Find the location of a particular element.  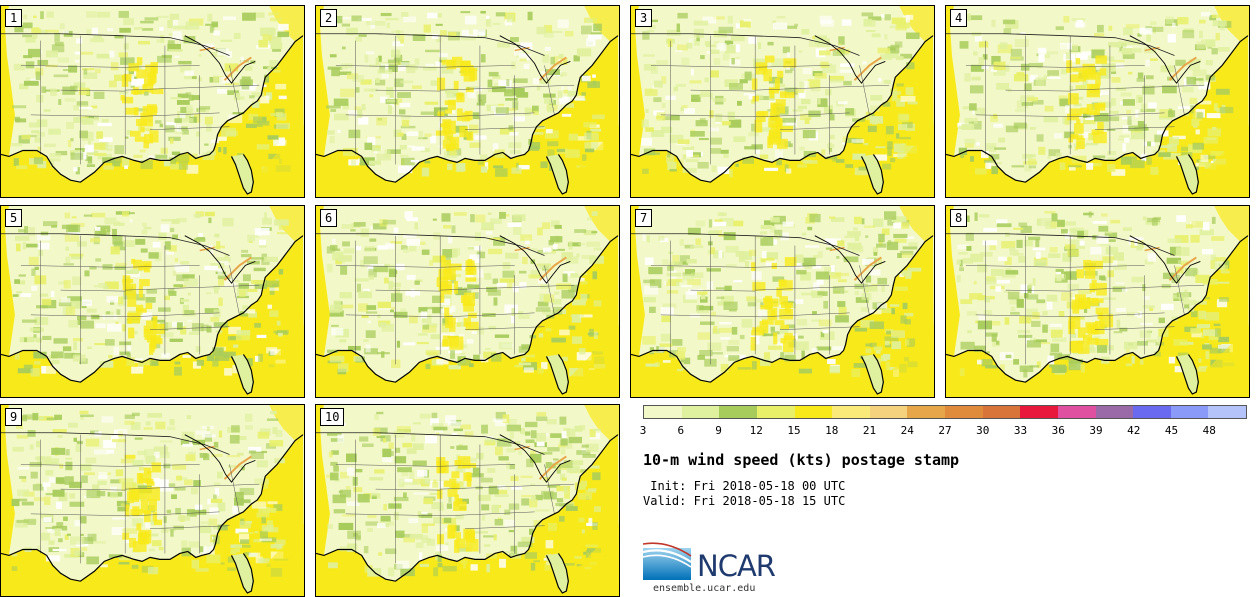

ncar-logo-text: NCAR is located at coordinates (736, 566).